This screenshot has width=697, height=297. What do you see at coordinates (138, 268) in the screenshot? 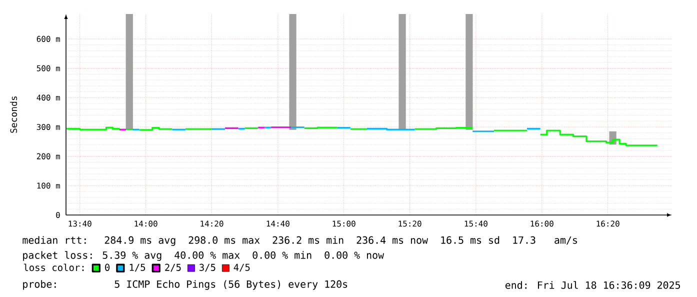
I see `legend-label: 1/5` at bounding box center [138, 268].